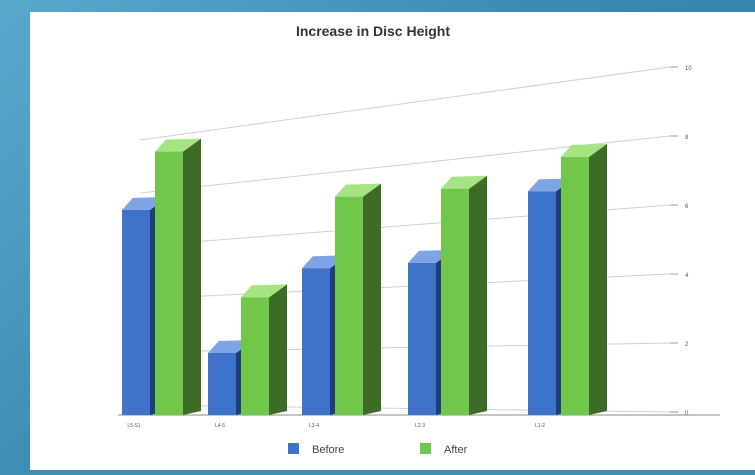 The height and width of the screenshot is (475, 755). What do you see at coordinates (169, 283) in the screenshot?
I see `bar-after-l5-s1` at bounding box center [169, 283].